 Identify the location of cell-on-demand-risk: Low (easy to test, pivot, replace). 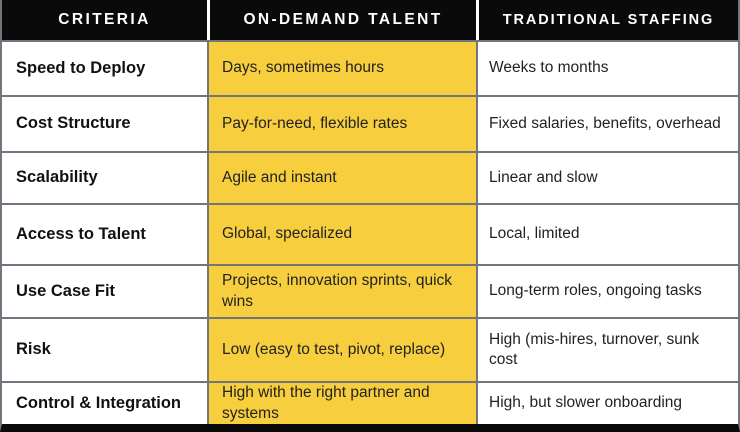
(341, 349).